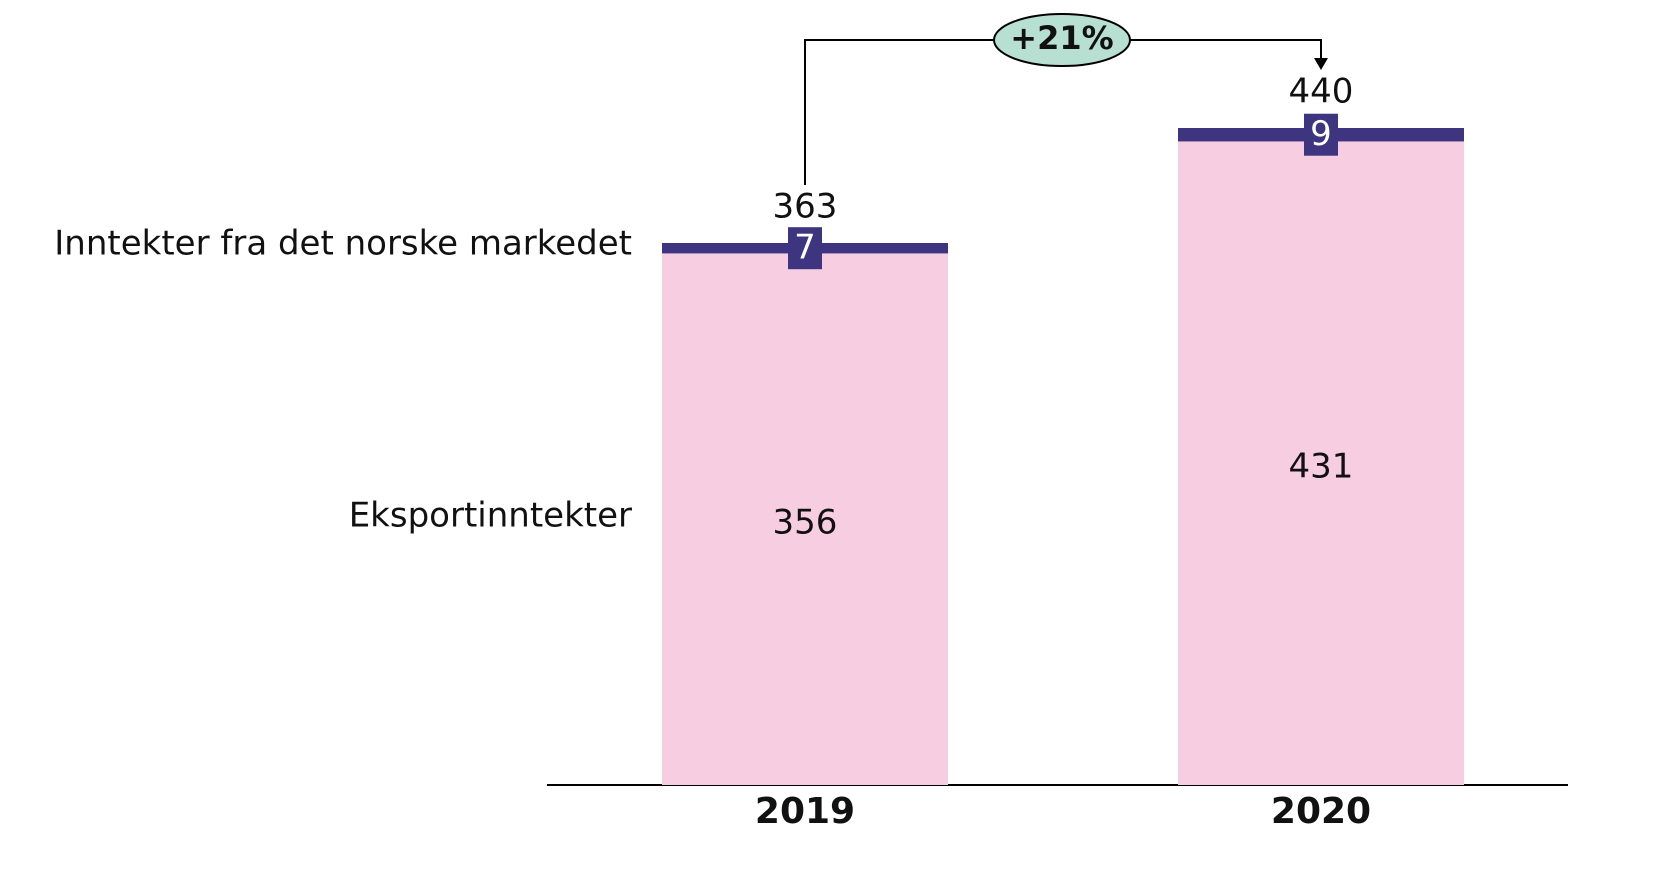  I want to click on arrow-head, so click(1321, 64).